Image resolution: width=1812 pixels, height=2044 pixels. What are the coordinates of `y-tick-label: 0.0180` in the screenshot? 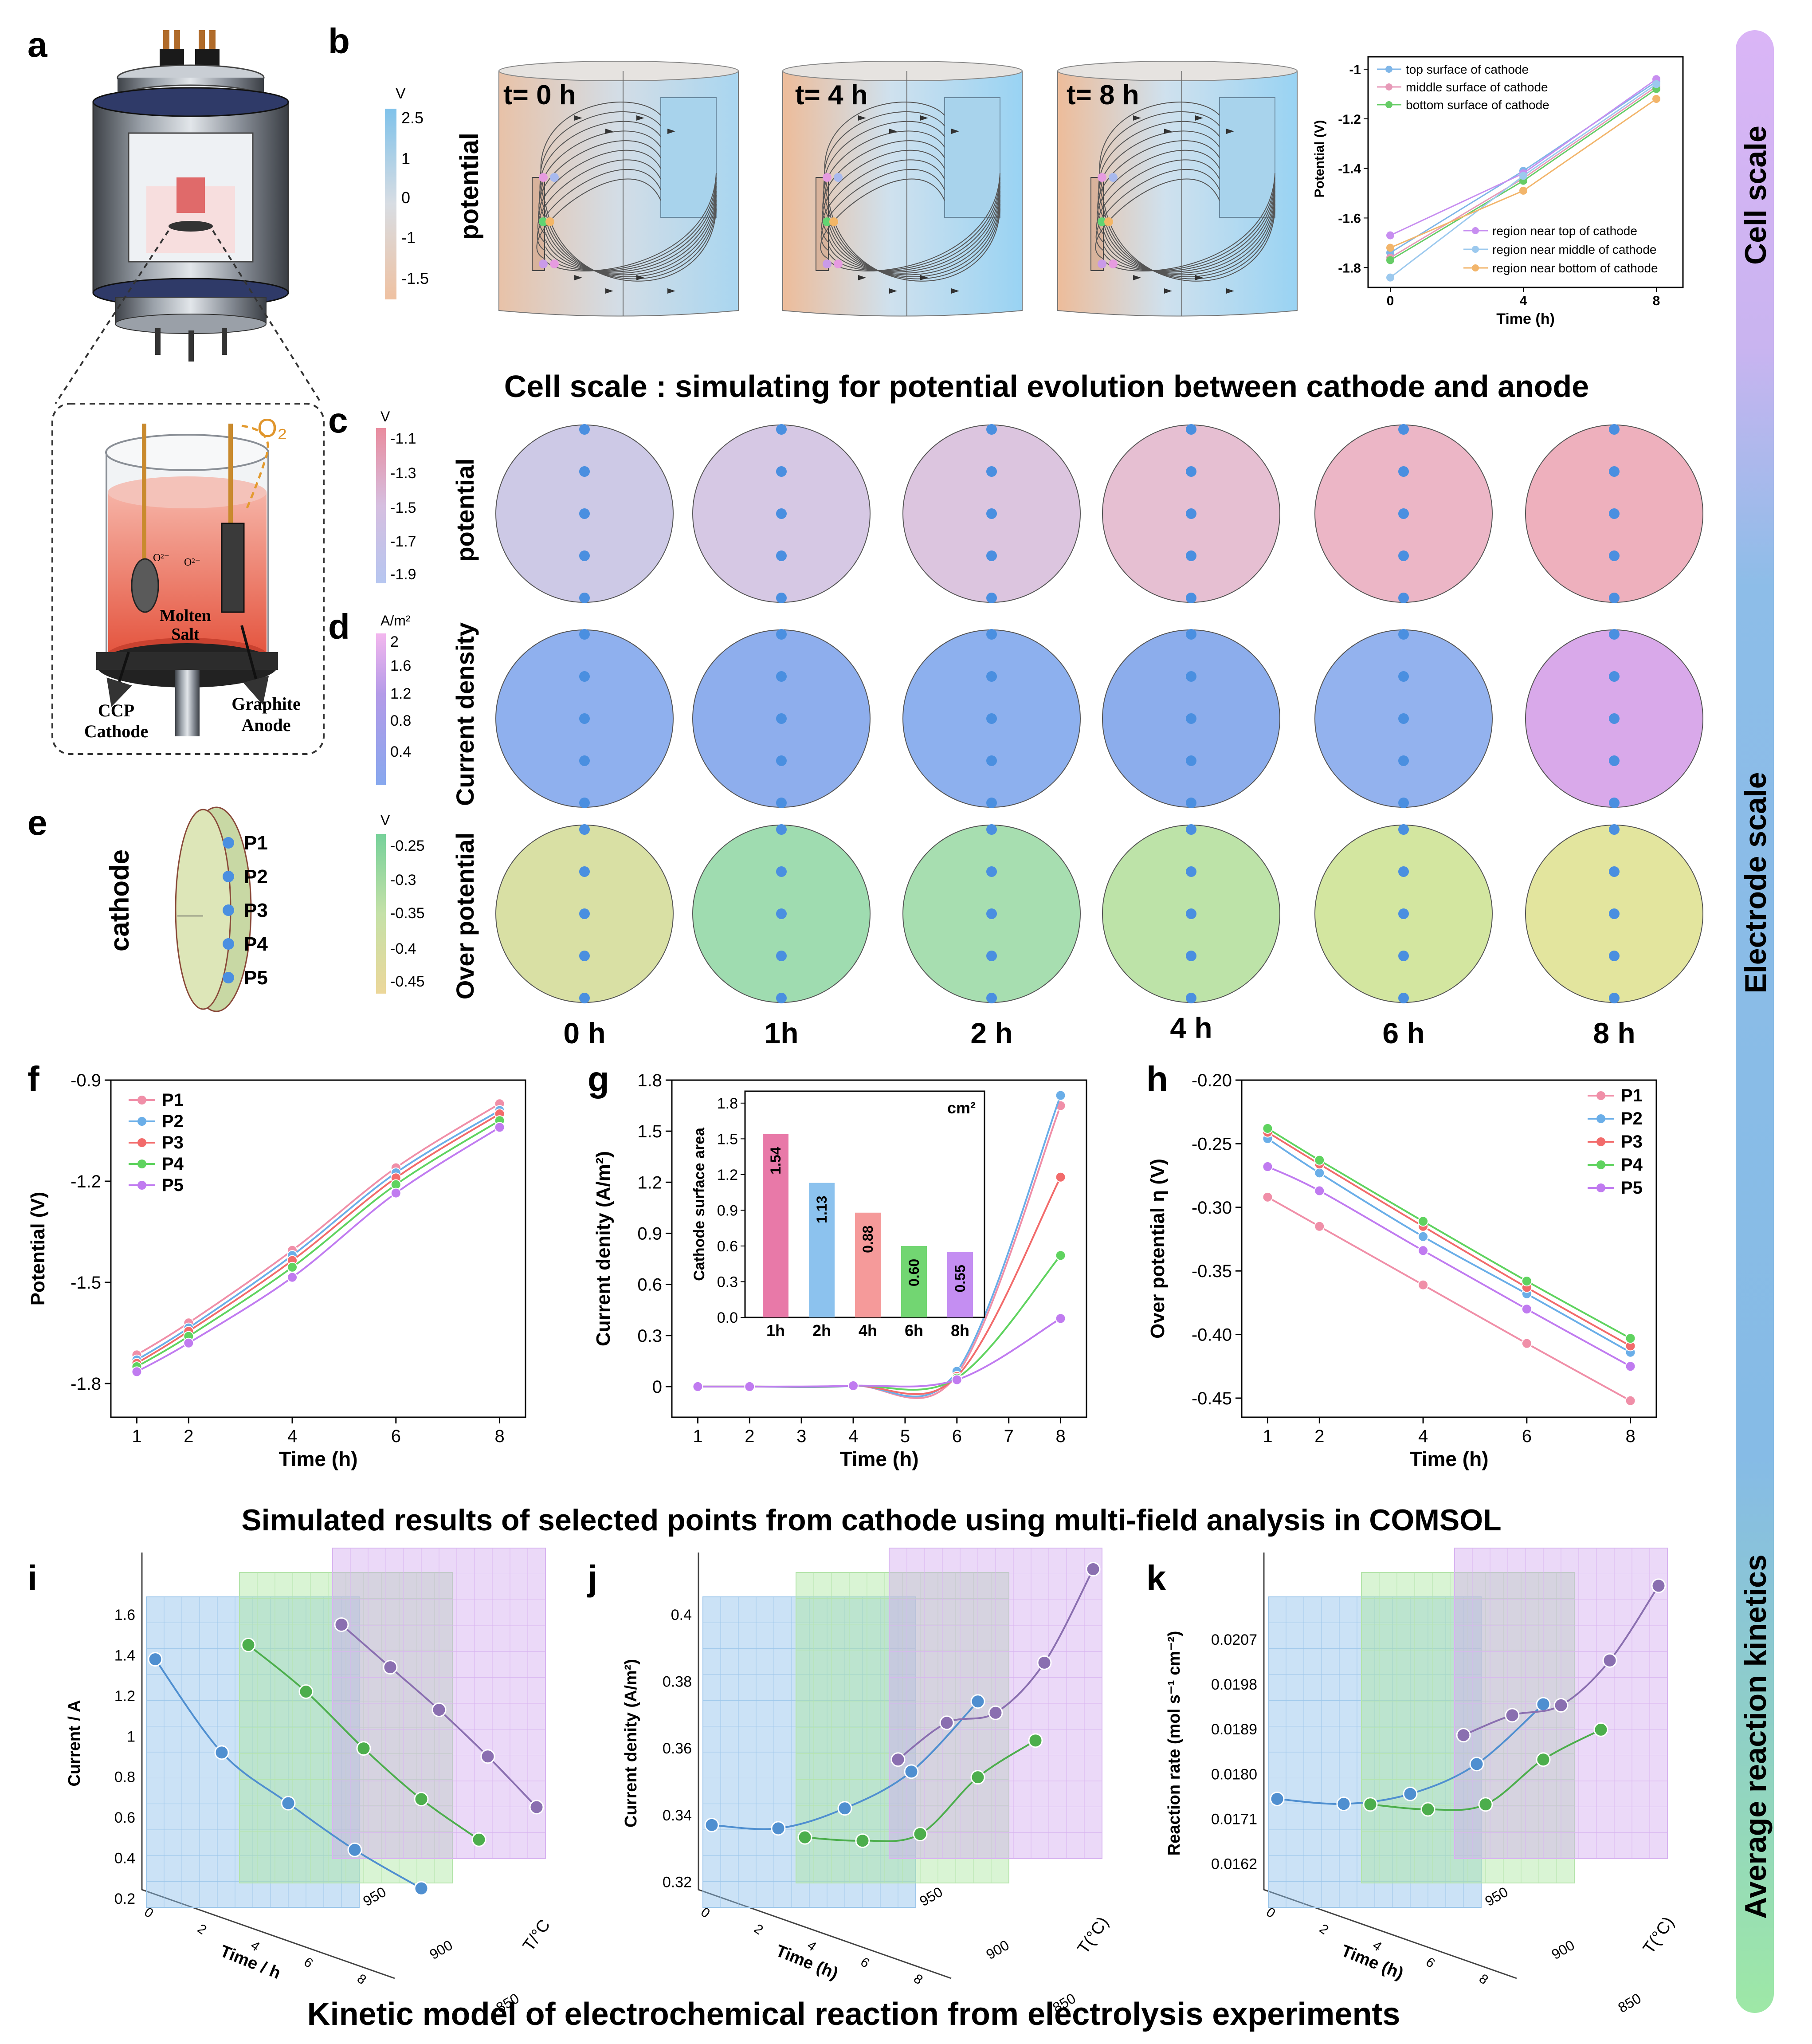 It's located at (1234, 1774).